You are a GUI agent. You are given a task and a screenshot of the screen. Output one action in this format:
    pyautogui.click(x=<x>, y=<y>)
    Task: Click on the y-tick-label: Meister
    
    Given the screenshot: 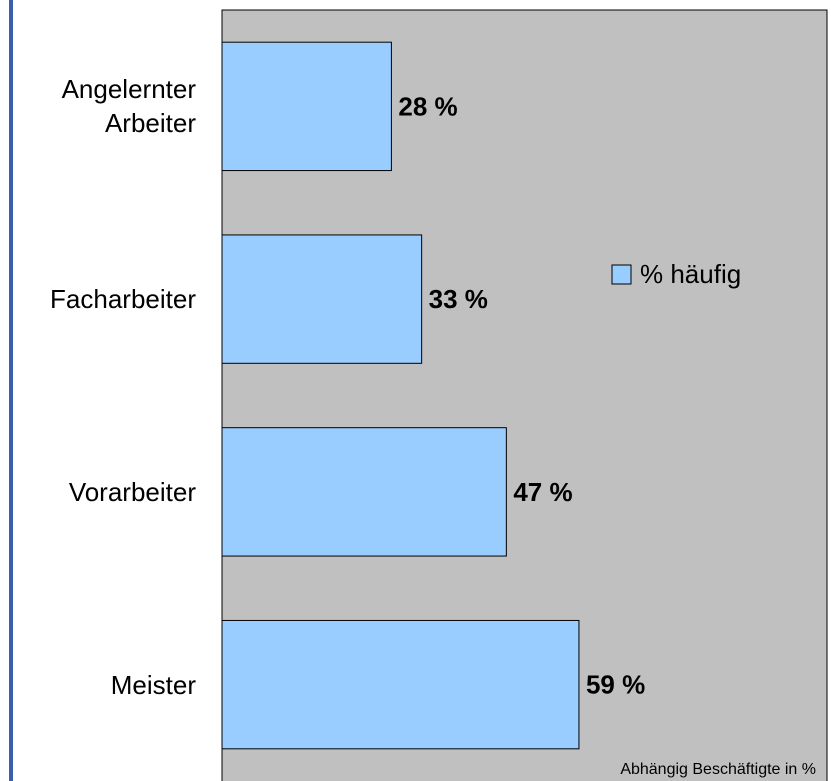 What is the action you would take?
    pyautogui.click(x=153, y=684)
    